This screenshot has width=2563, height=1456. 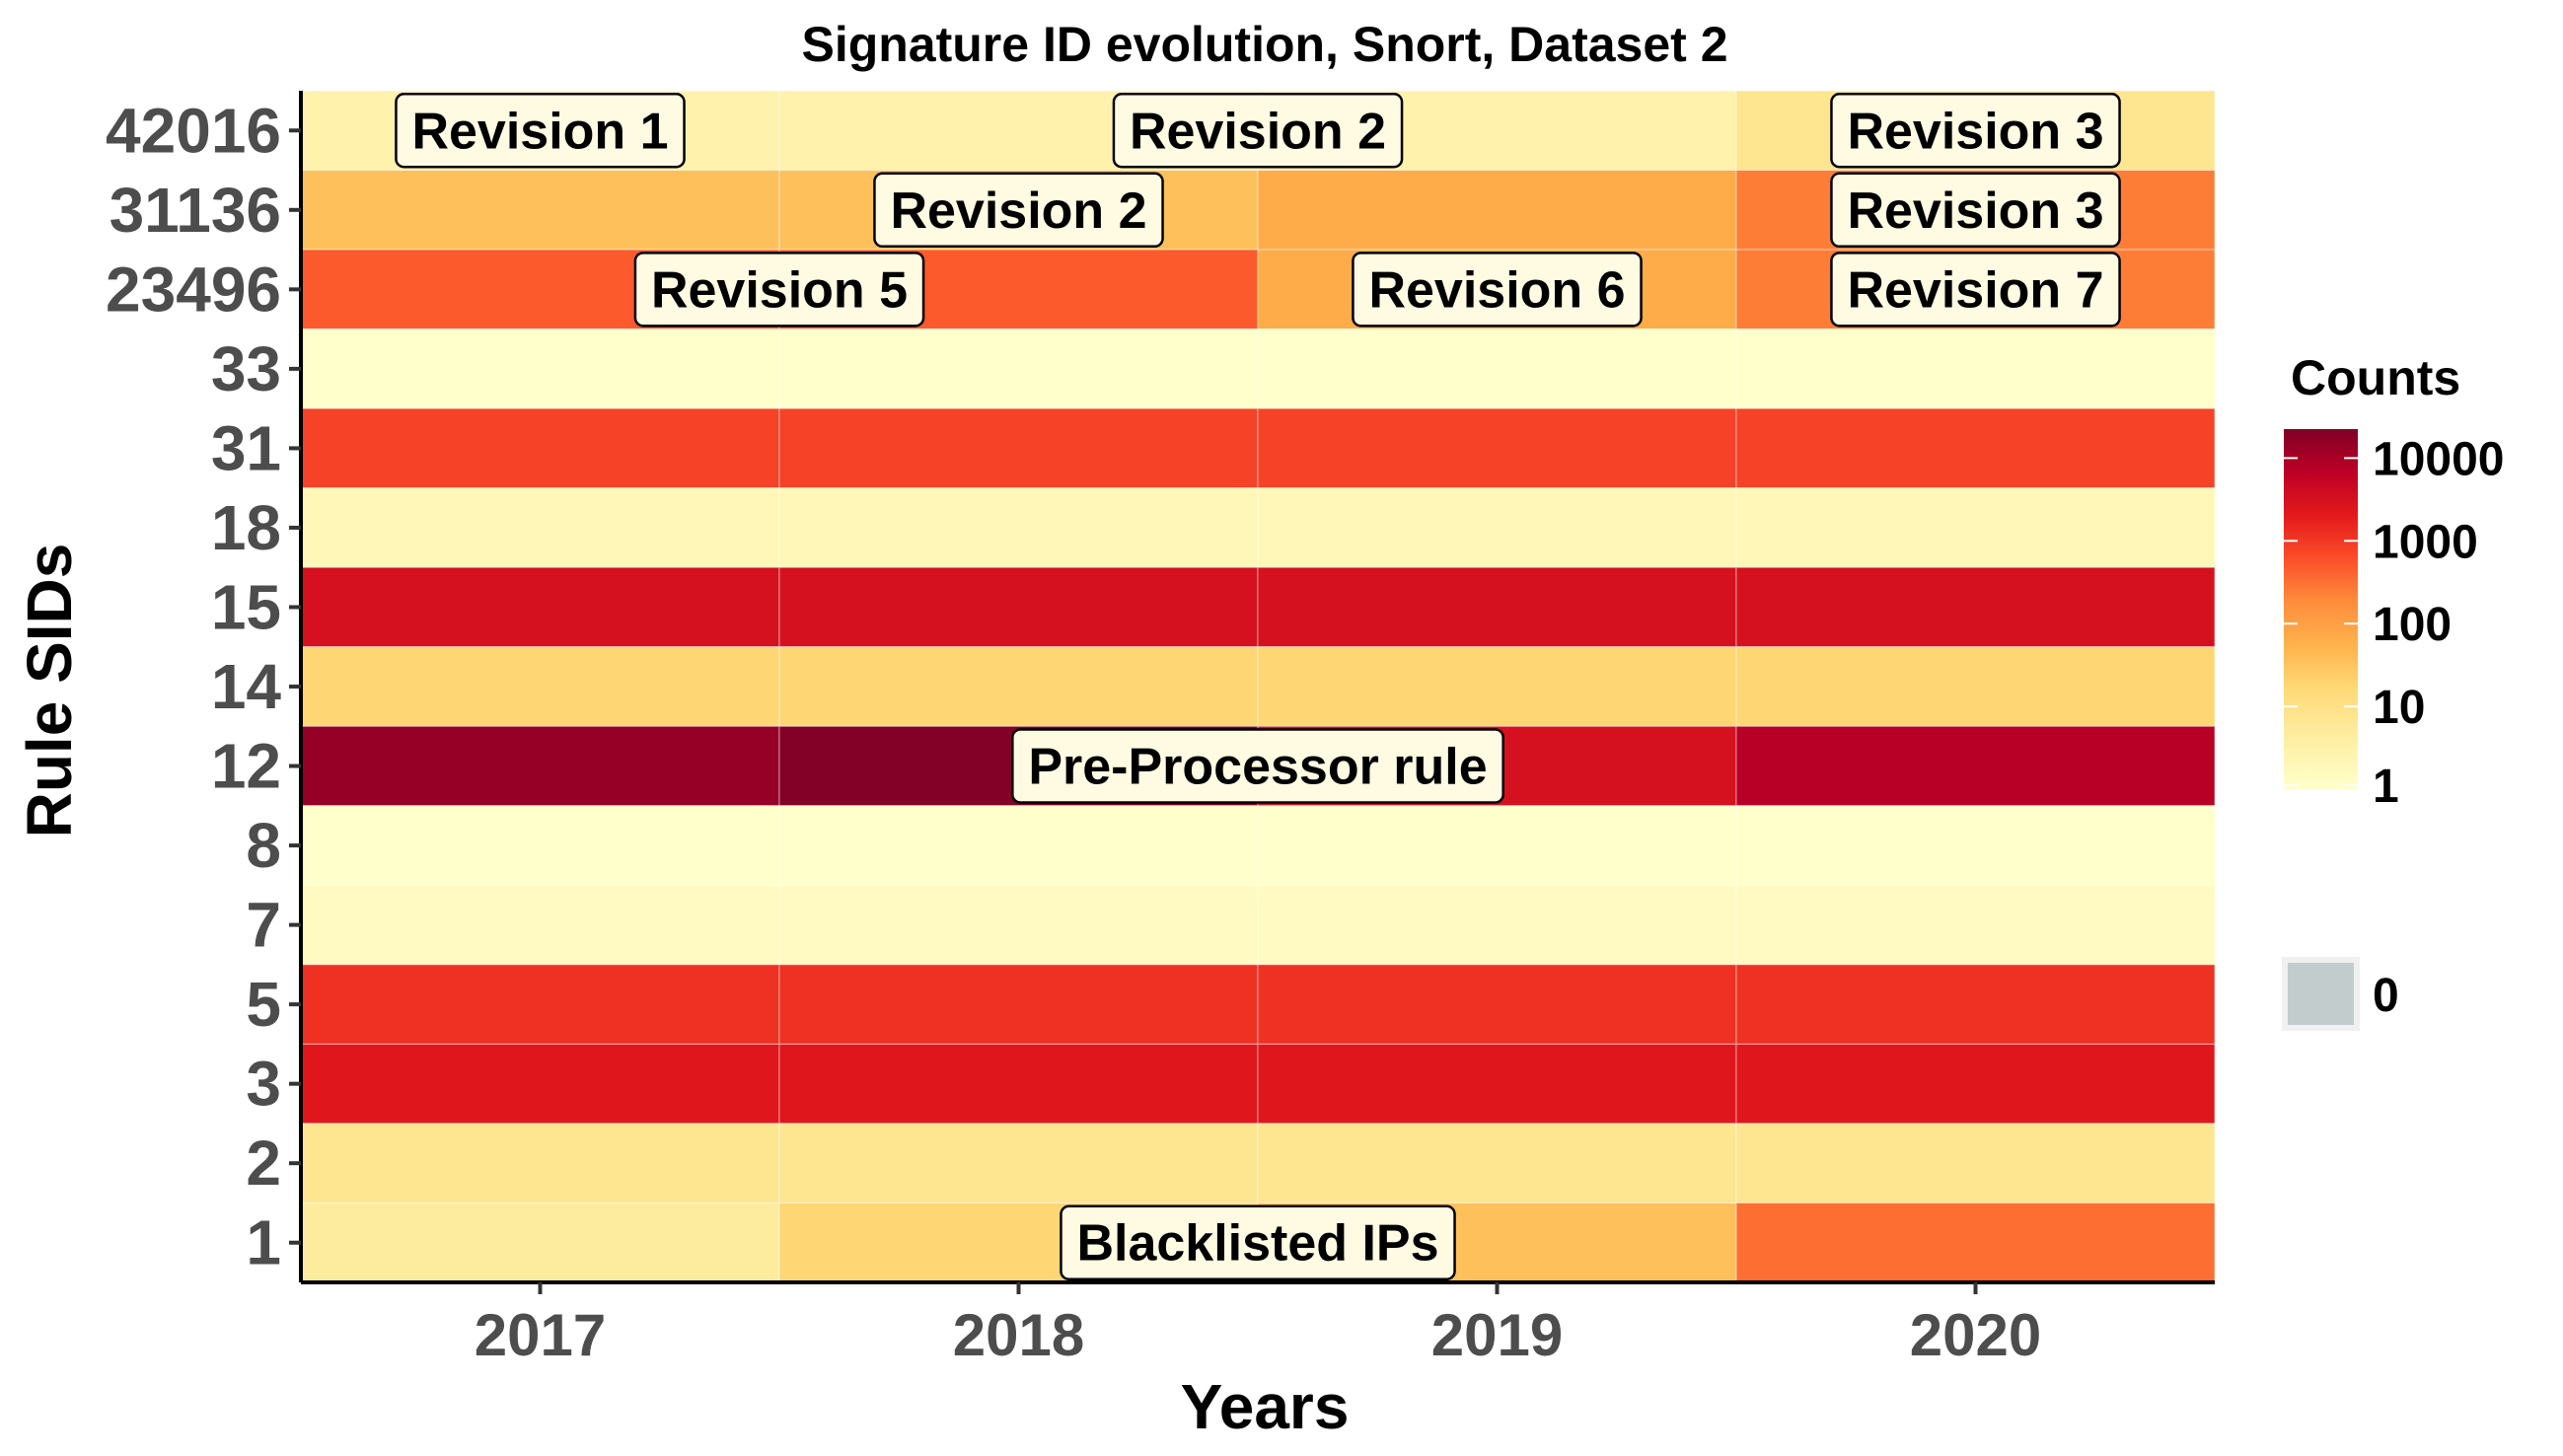 I want to click on annotation-label: Revision 7, so click(x=1975, y=290).